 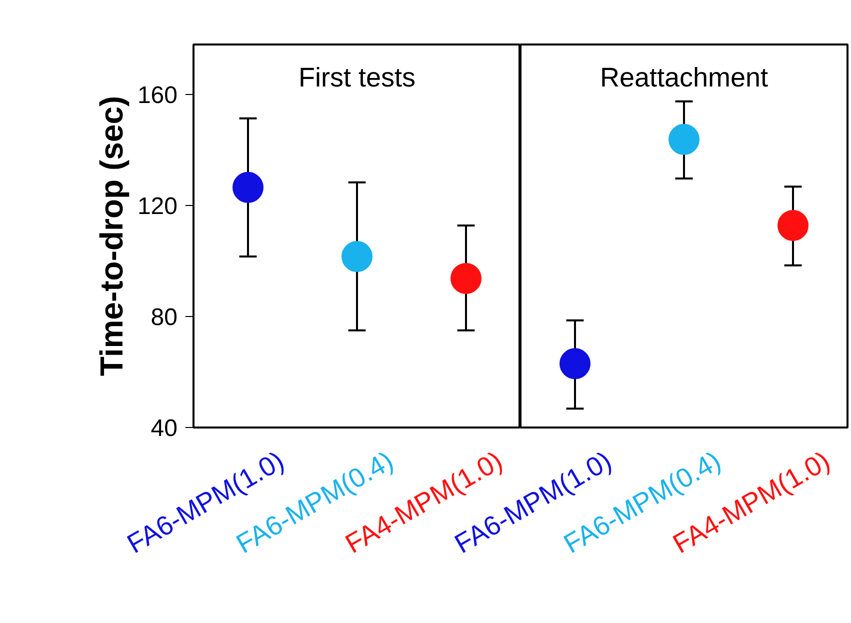 What do you see at coordinates (111, 236) in the screenshot?
I see `y-axis-title: Time-to-drop (sec)` at bounding box center [111, 236].